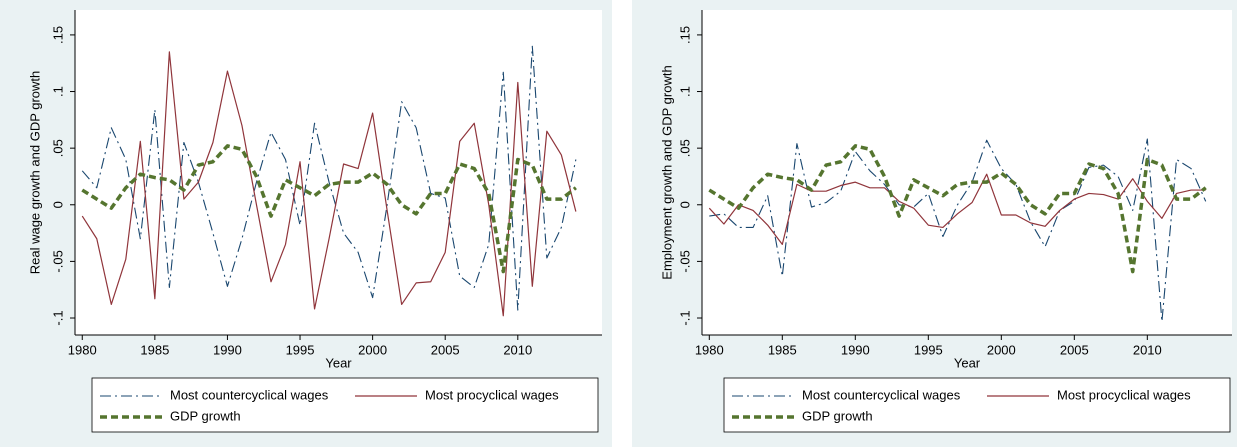 This screenshot has width=1237, height=447. I want to click on y-axis-title: Employment growth and GDP growth, so click(666, 172).